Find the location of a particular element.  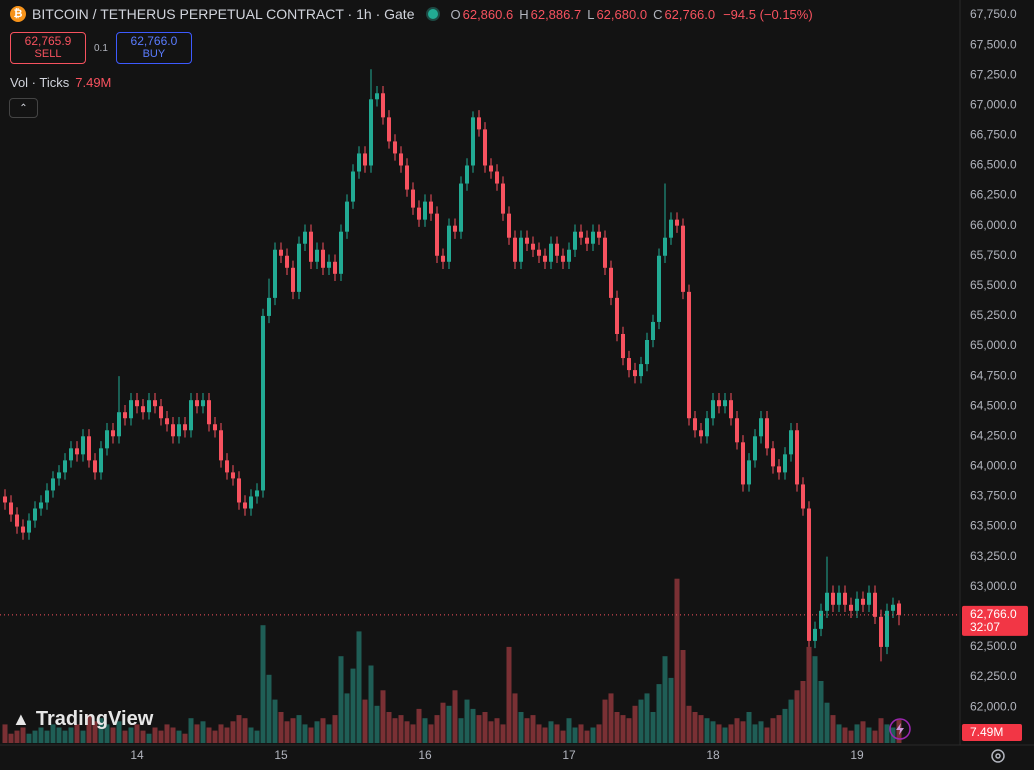

lightning-bolt is located at coordinates (900, 729).